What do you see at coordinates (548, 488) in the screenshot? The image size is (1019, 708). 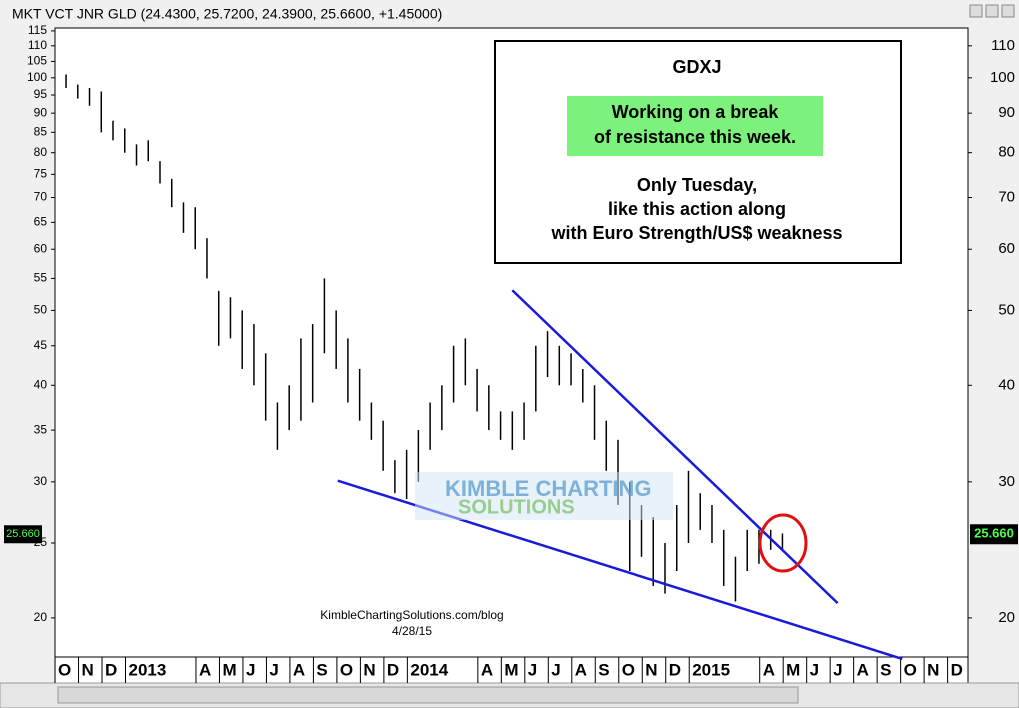 I see `watermark: KIMBLE CHARTING` at bounding box center [548, 488].